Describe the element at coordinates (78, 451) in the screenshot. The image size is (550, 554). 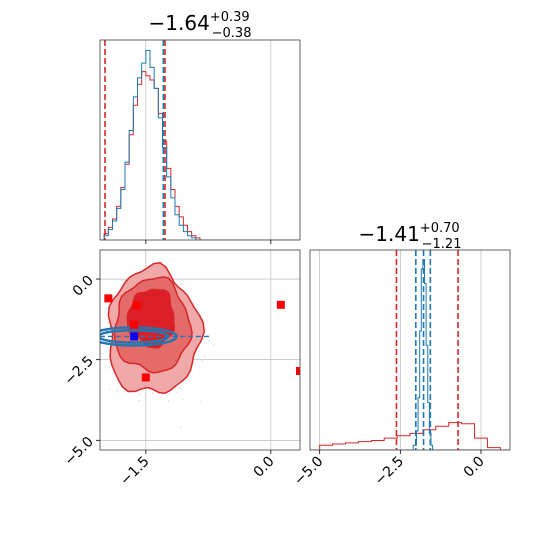
I see `bl-ytick-label: −5.0` at that location.